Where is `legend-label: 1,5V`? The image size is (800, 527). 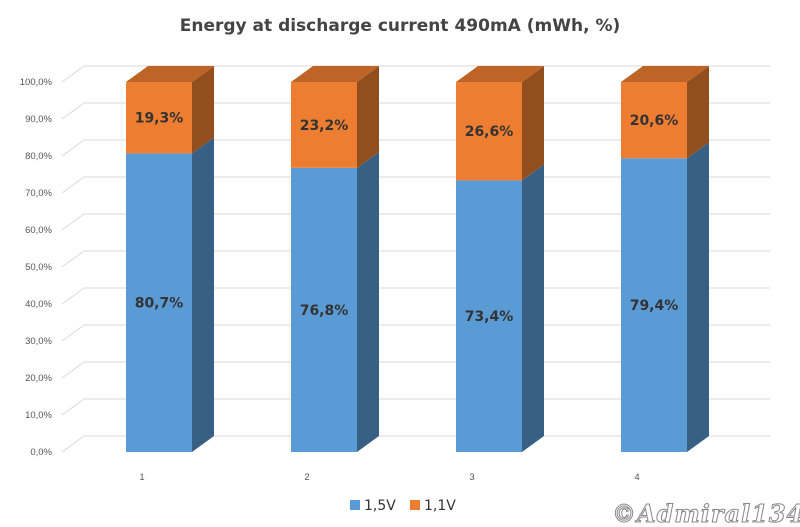 legend-label: 1,5V is located at coordinates (380, 506).